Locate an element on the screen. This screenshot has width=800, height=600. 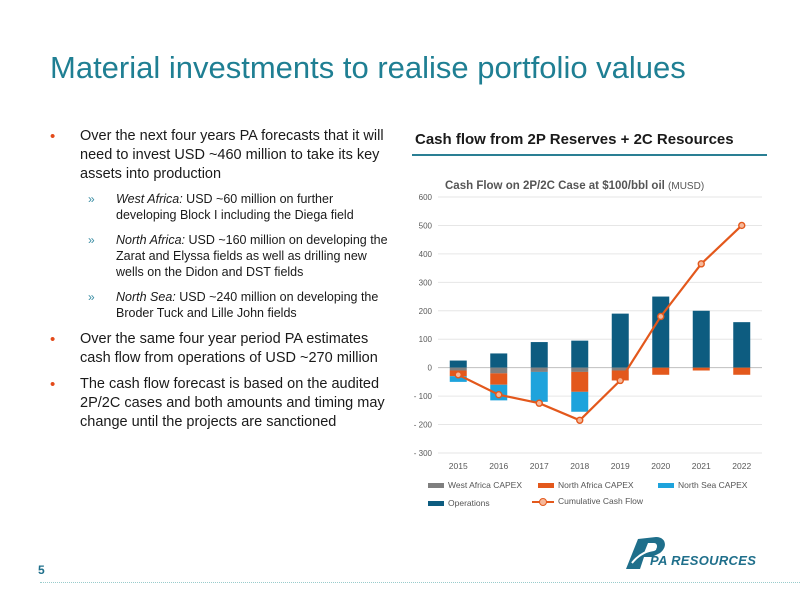
x-tick-label: 2015 is located at coordinates (458, 466).